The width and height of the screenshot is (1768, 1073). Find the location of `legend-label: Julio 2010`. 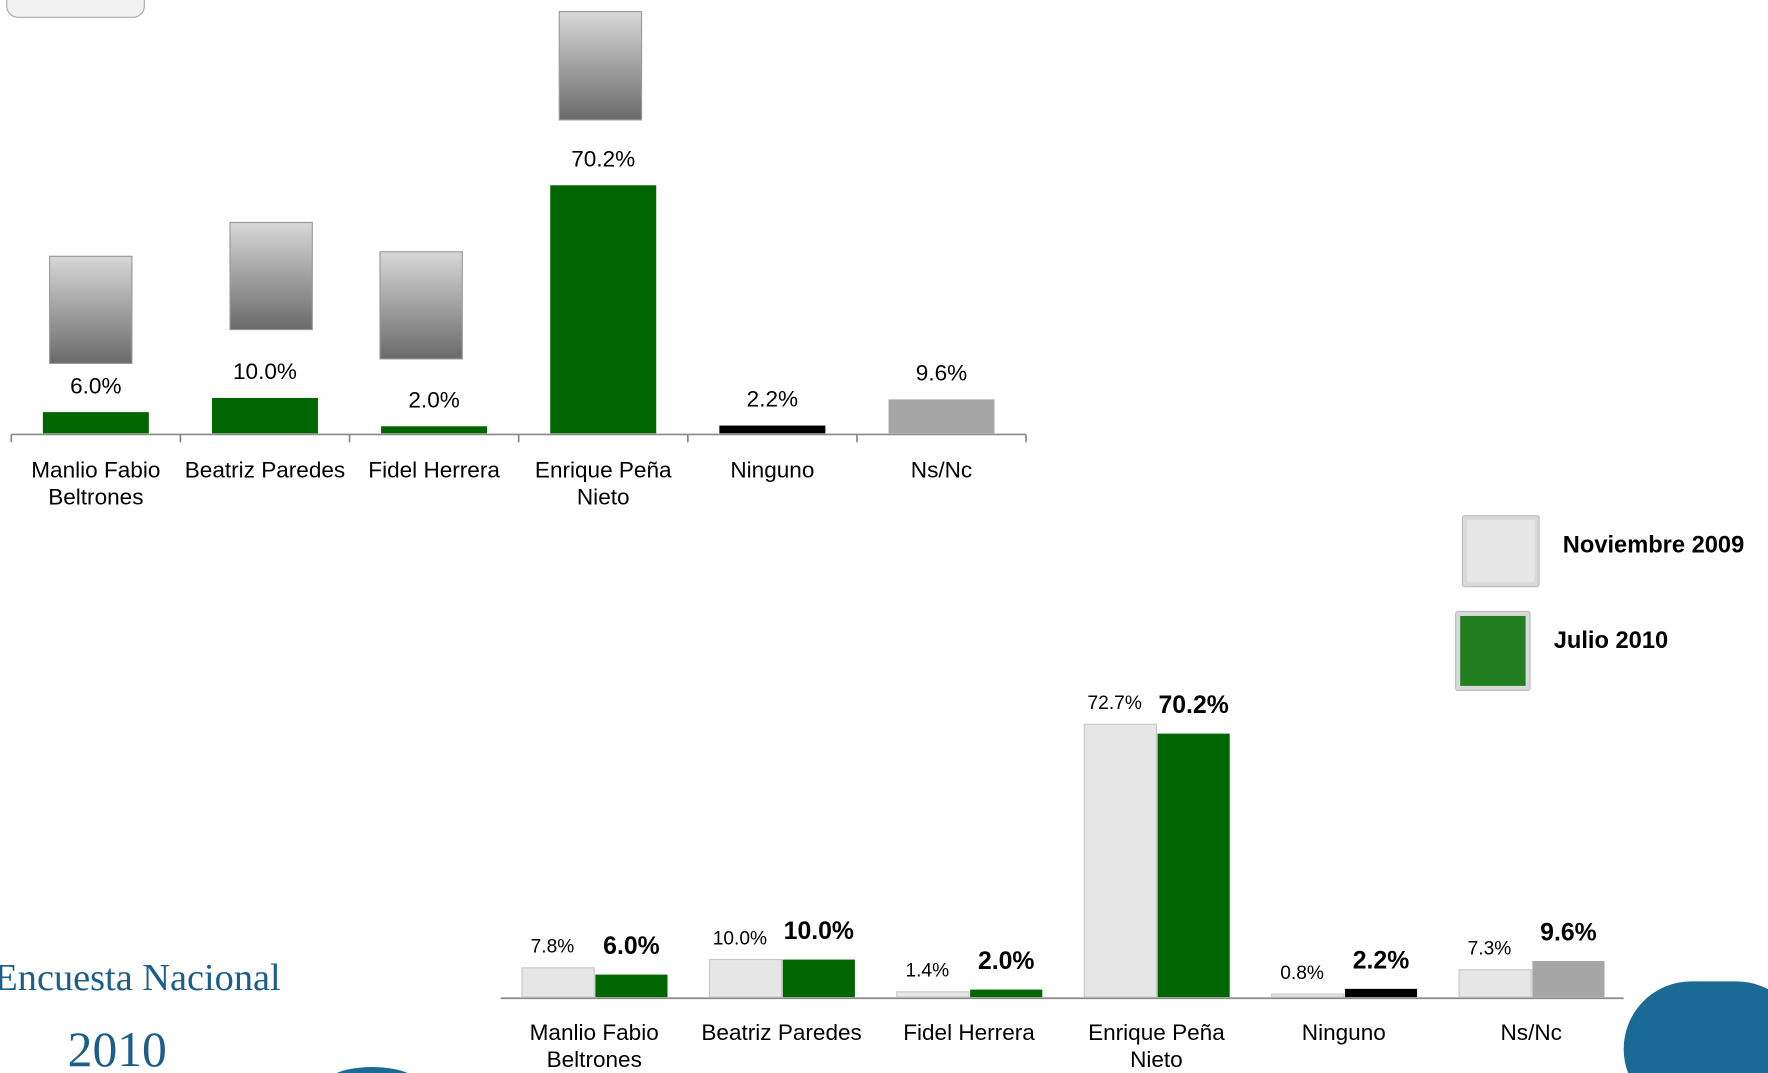

legend-label: Julio 2010 is located at coordinates (1611, 641).